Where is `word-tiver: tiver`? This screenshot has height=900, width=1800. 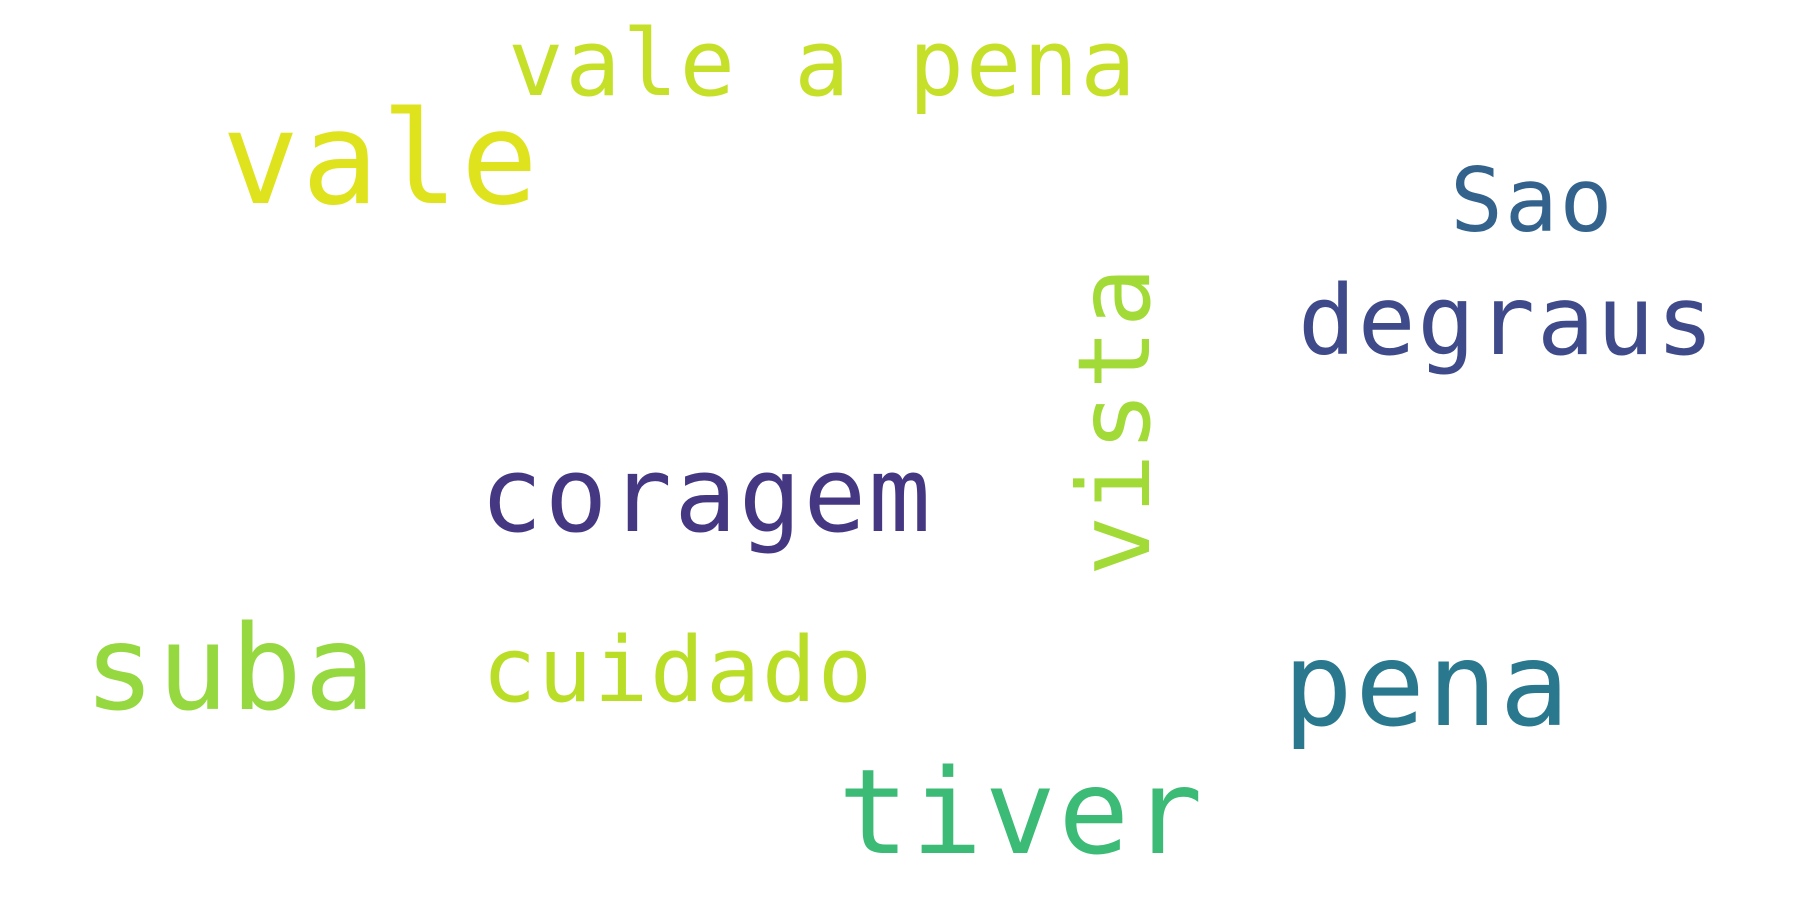
word-tiver: tiver is located at coordinates (1022, 812).